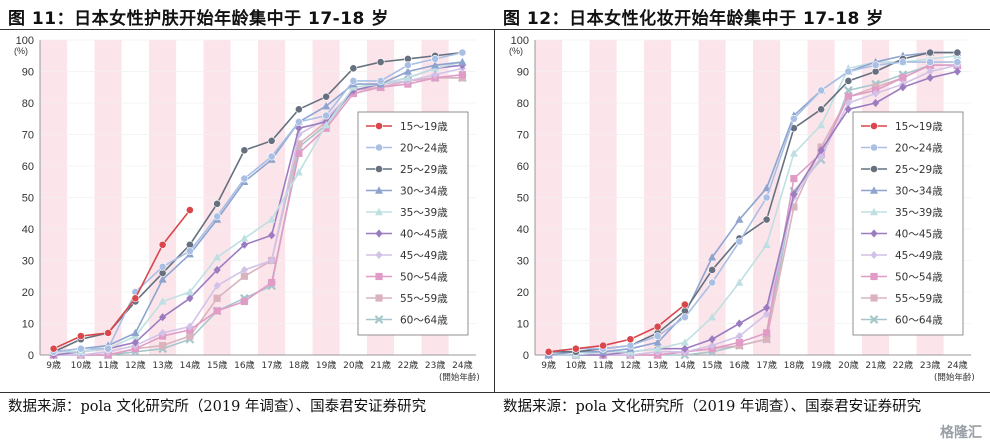 This screenshot has width=990, height=445. I want to click on y-tick-label: 90, so click(28, 73).